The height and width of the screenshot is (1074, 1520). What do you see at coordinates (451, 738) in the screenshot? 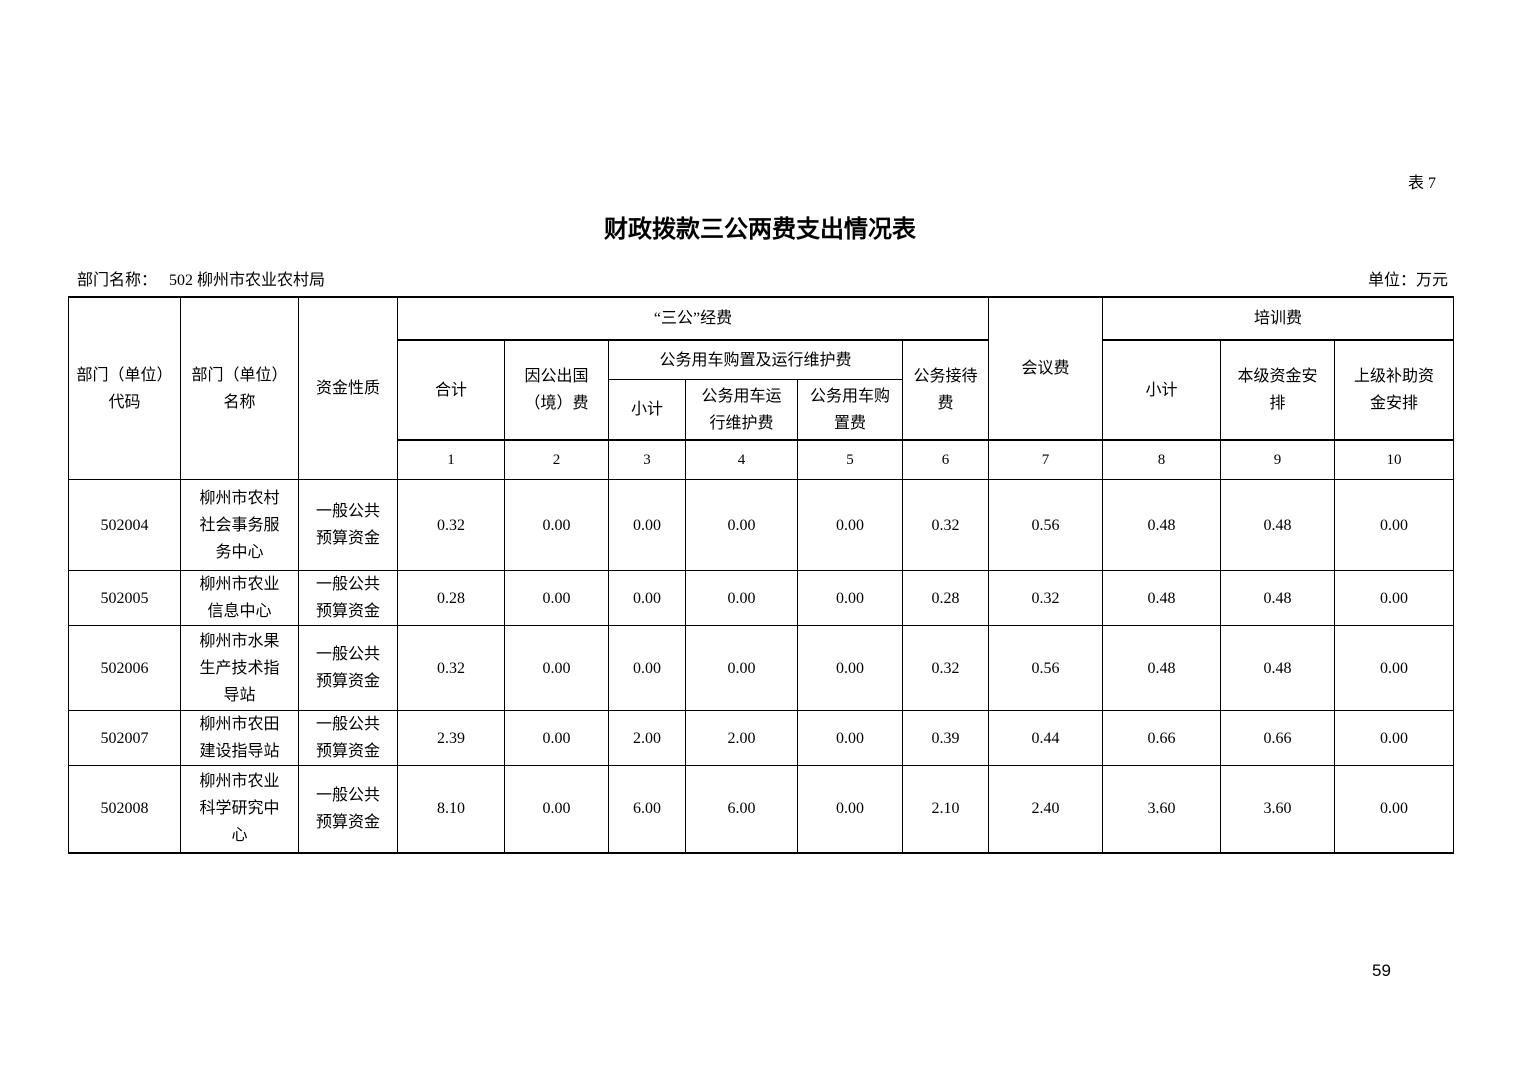
I see `cell-value: 2.39` at bounding box center [451, 738].